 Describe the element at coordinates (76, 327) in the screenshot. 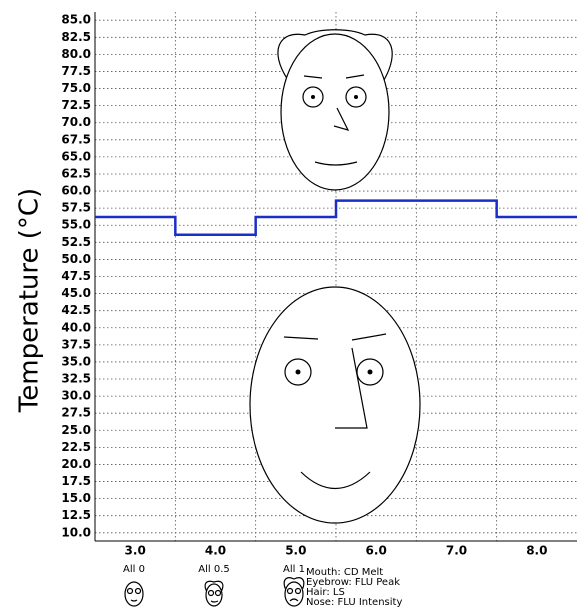

I see `y-tick-label: 40.0` at that location.